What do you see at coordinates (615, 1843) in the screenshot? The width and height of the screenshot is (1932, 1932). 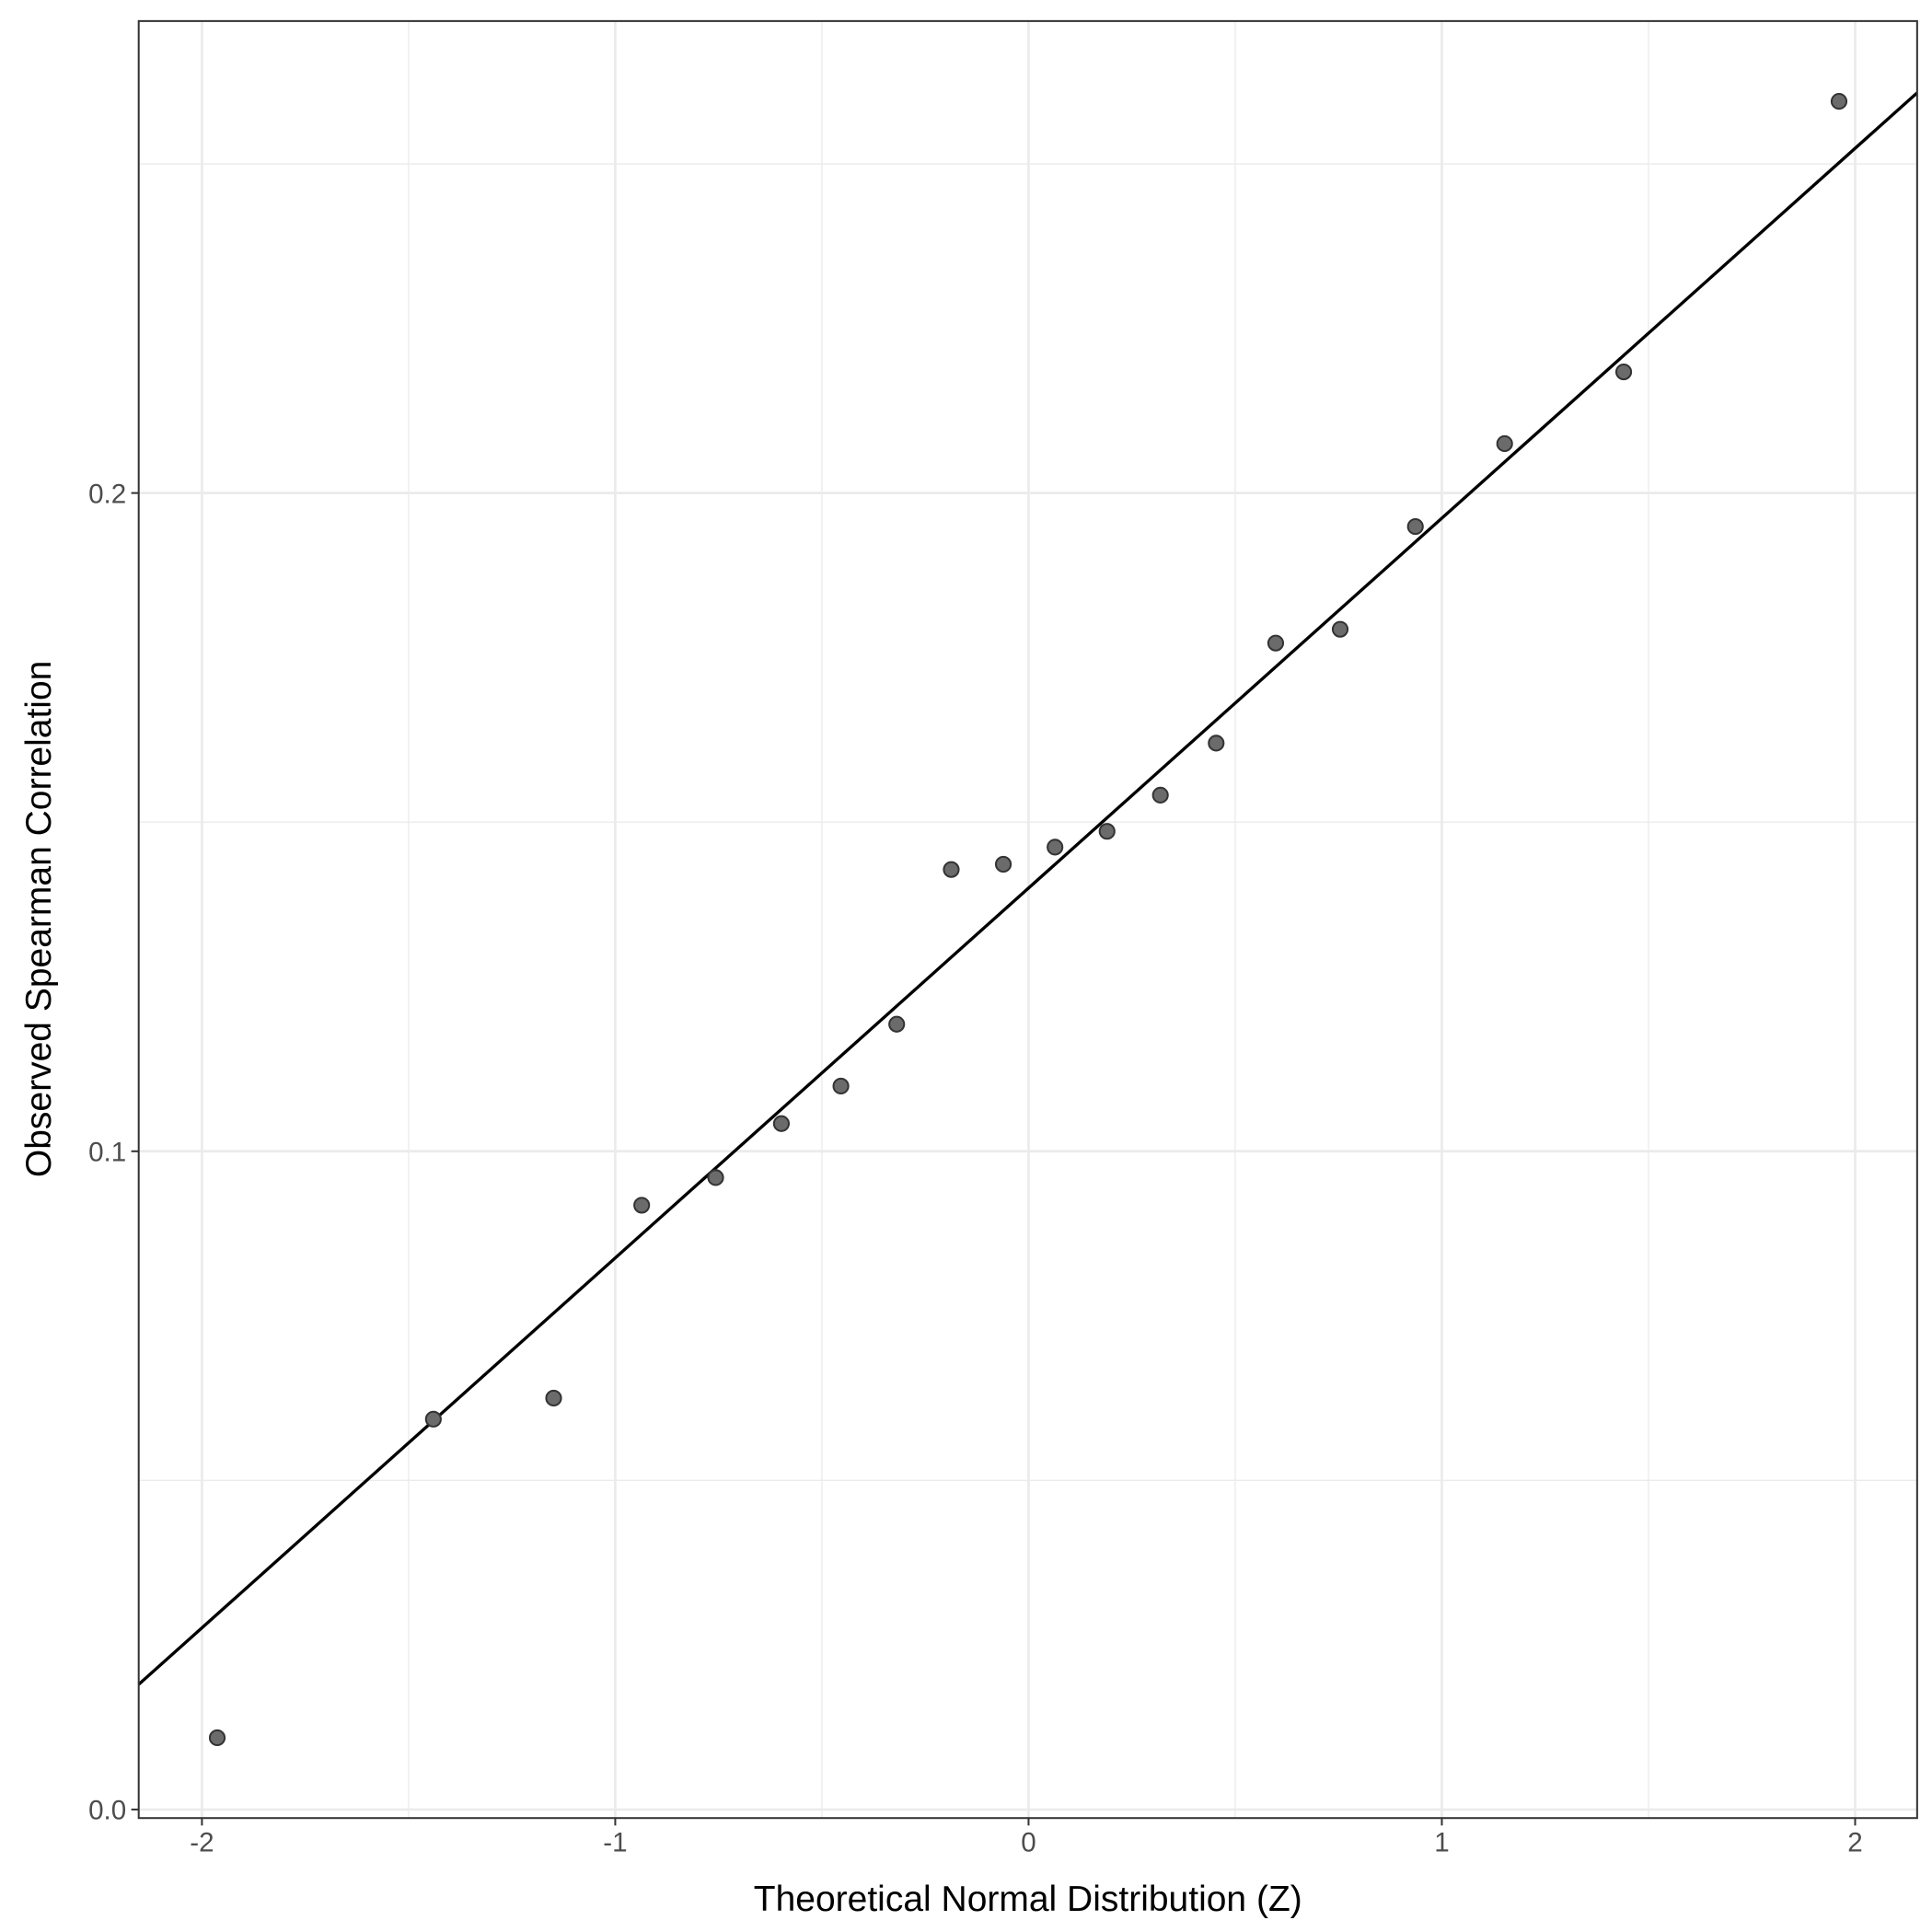 I see `x-tick-label: -1` at bounding box center [615, 1843].